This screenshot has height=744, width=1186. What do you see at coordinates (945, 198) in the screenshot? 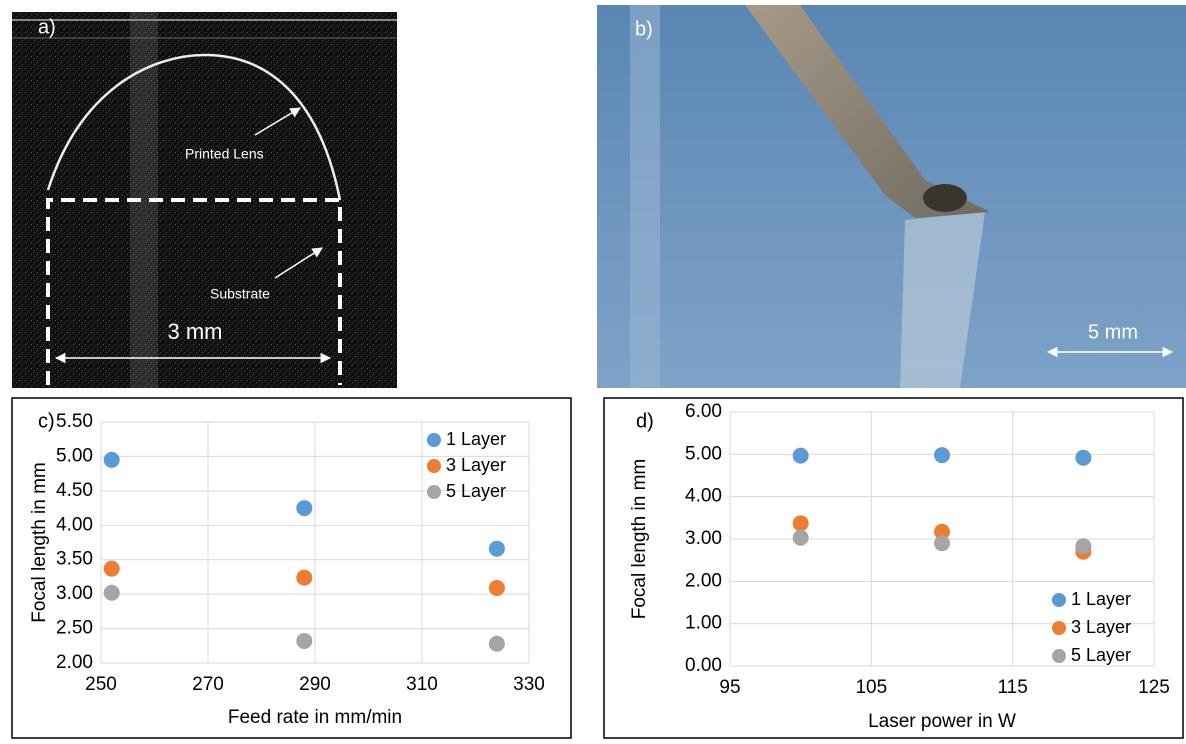
I see `lens` at bounding box center [945, 198].